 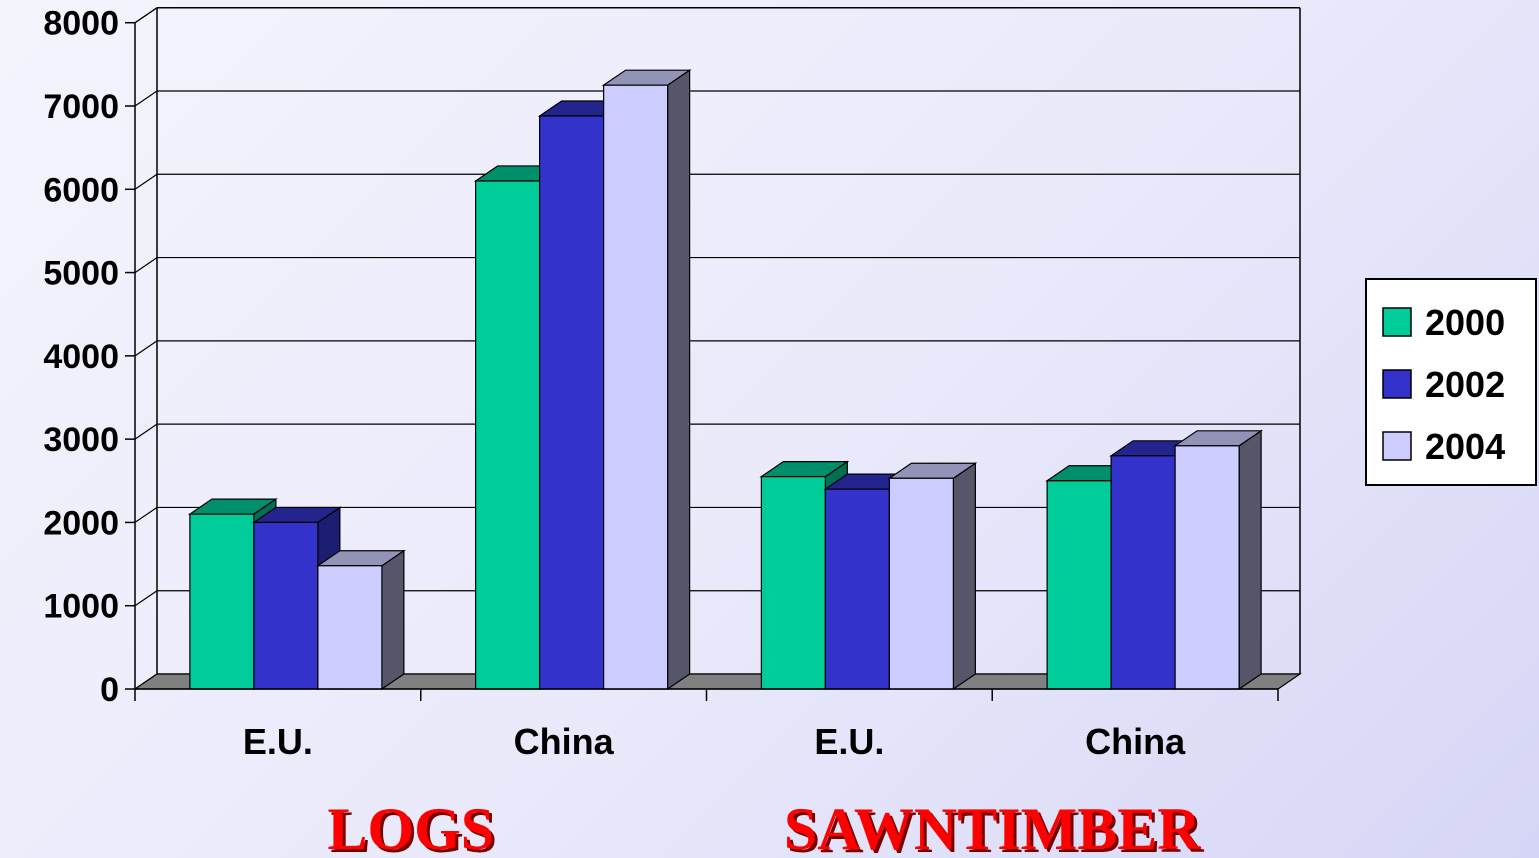 I want to click on group-label: SAWNTIMBER, so click(x=992, y=827).